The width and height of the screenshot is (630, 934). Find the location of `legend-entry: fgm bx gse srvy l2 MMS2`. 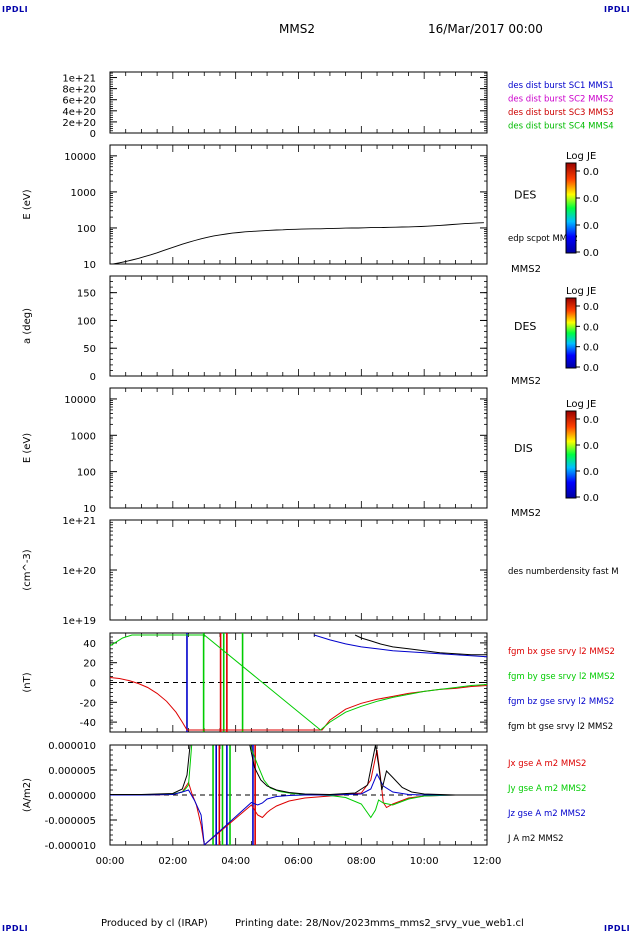

legend-entry: fgm bx gse srvy l2 MMS2 is located at coordinates (561, 652).